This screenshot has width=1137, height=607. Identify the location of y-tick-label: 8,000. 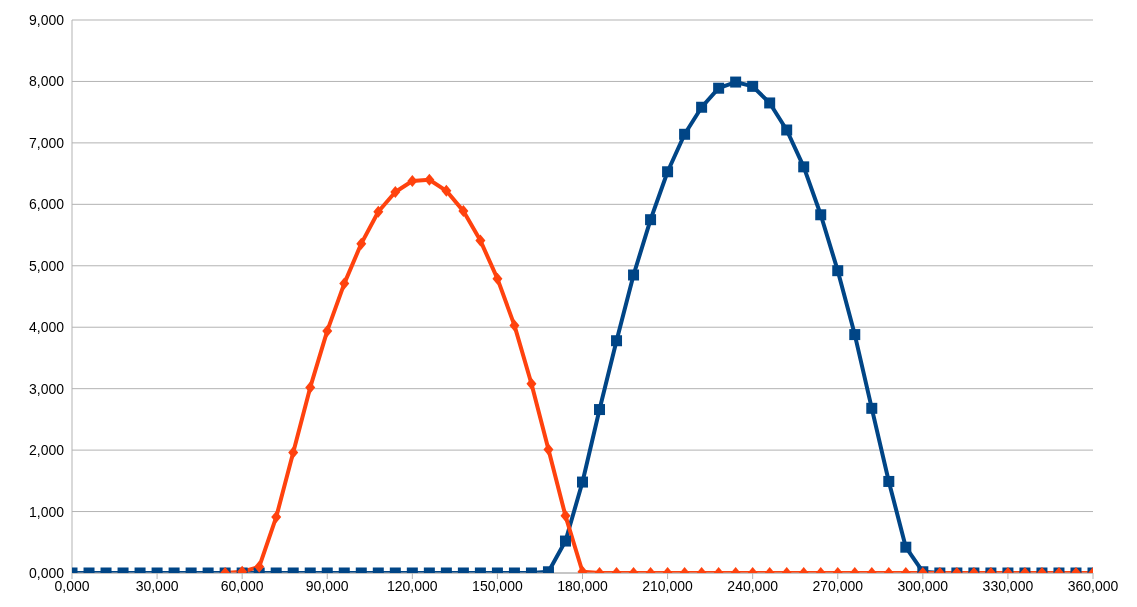
(46, 81).